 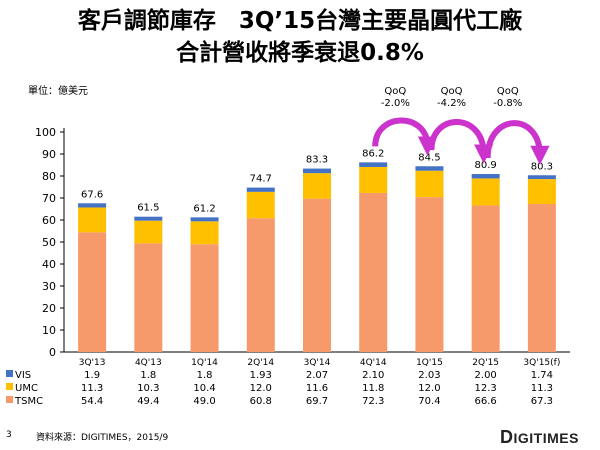 What do you see at coordinates (92, 363) in the screenshot?
I see `x-tick-label: 3Q'13` at bounding box center [92, 363].